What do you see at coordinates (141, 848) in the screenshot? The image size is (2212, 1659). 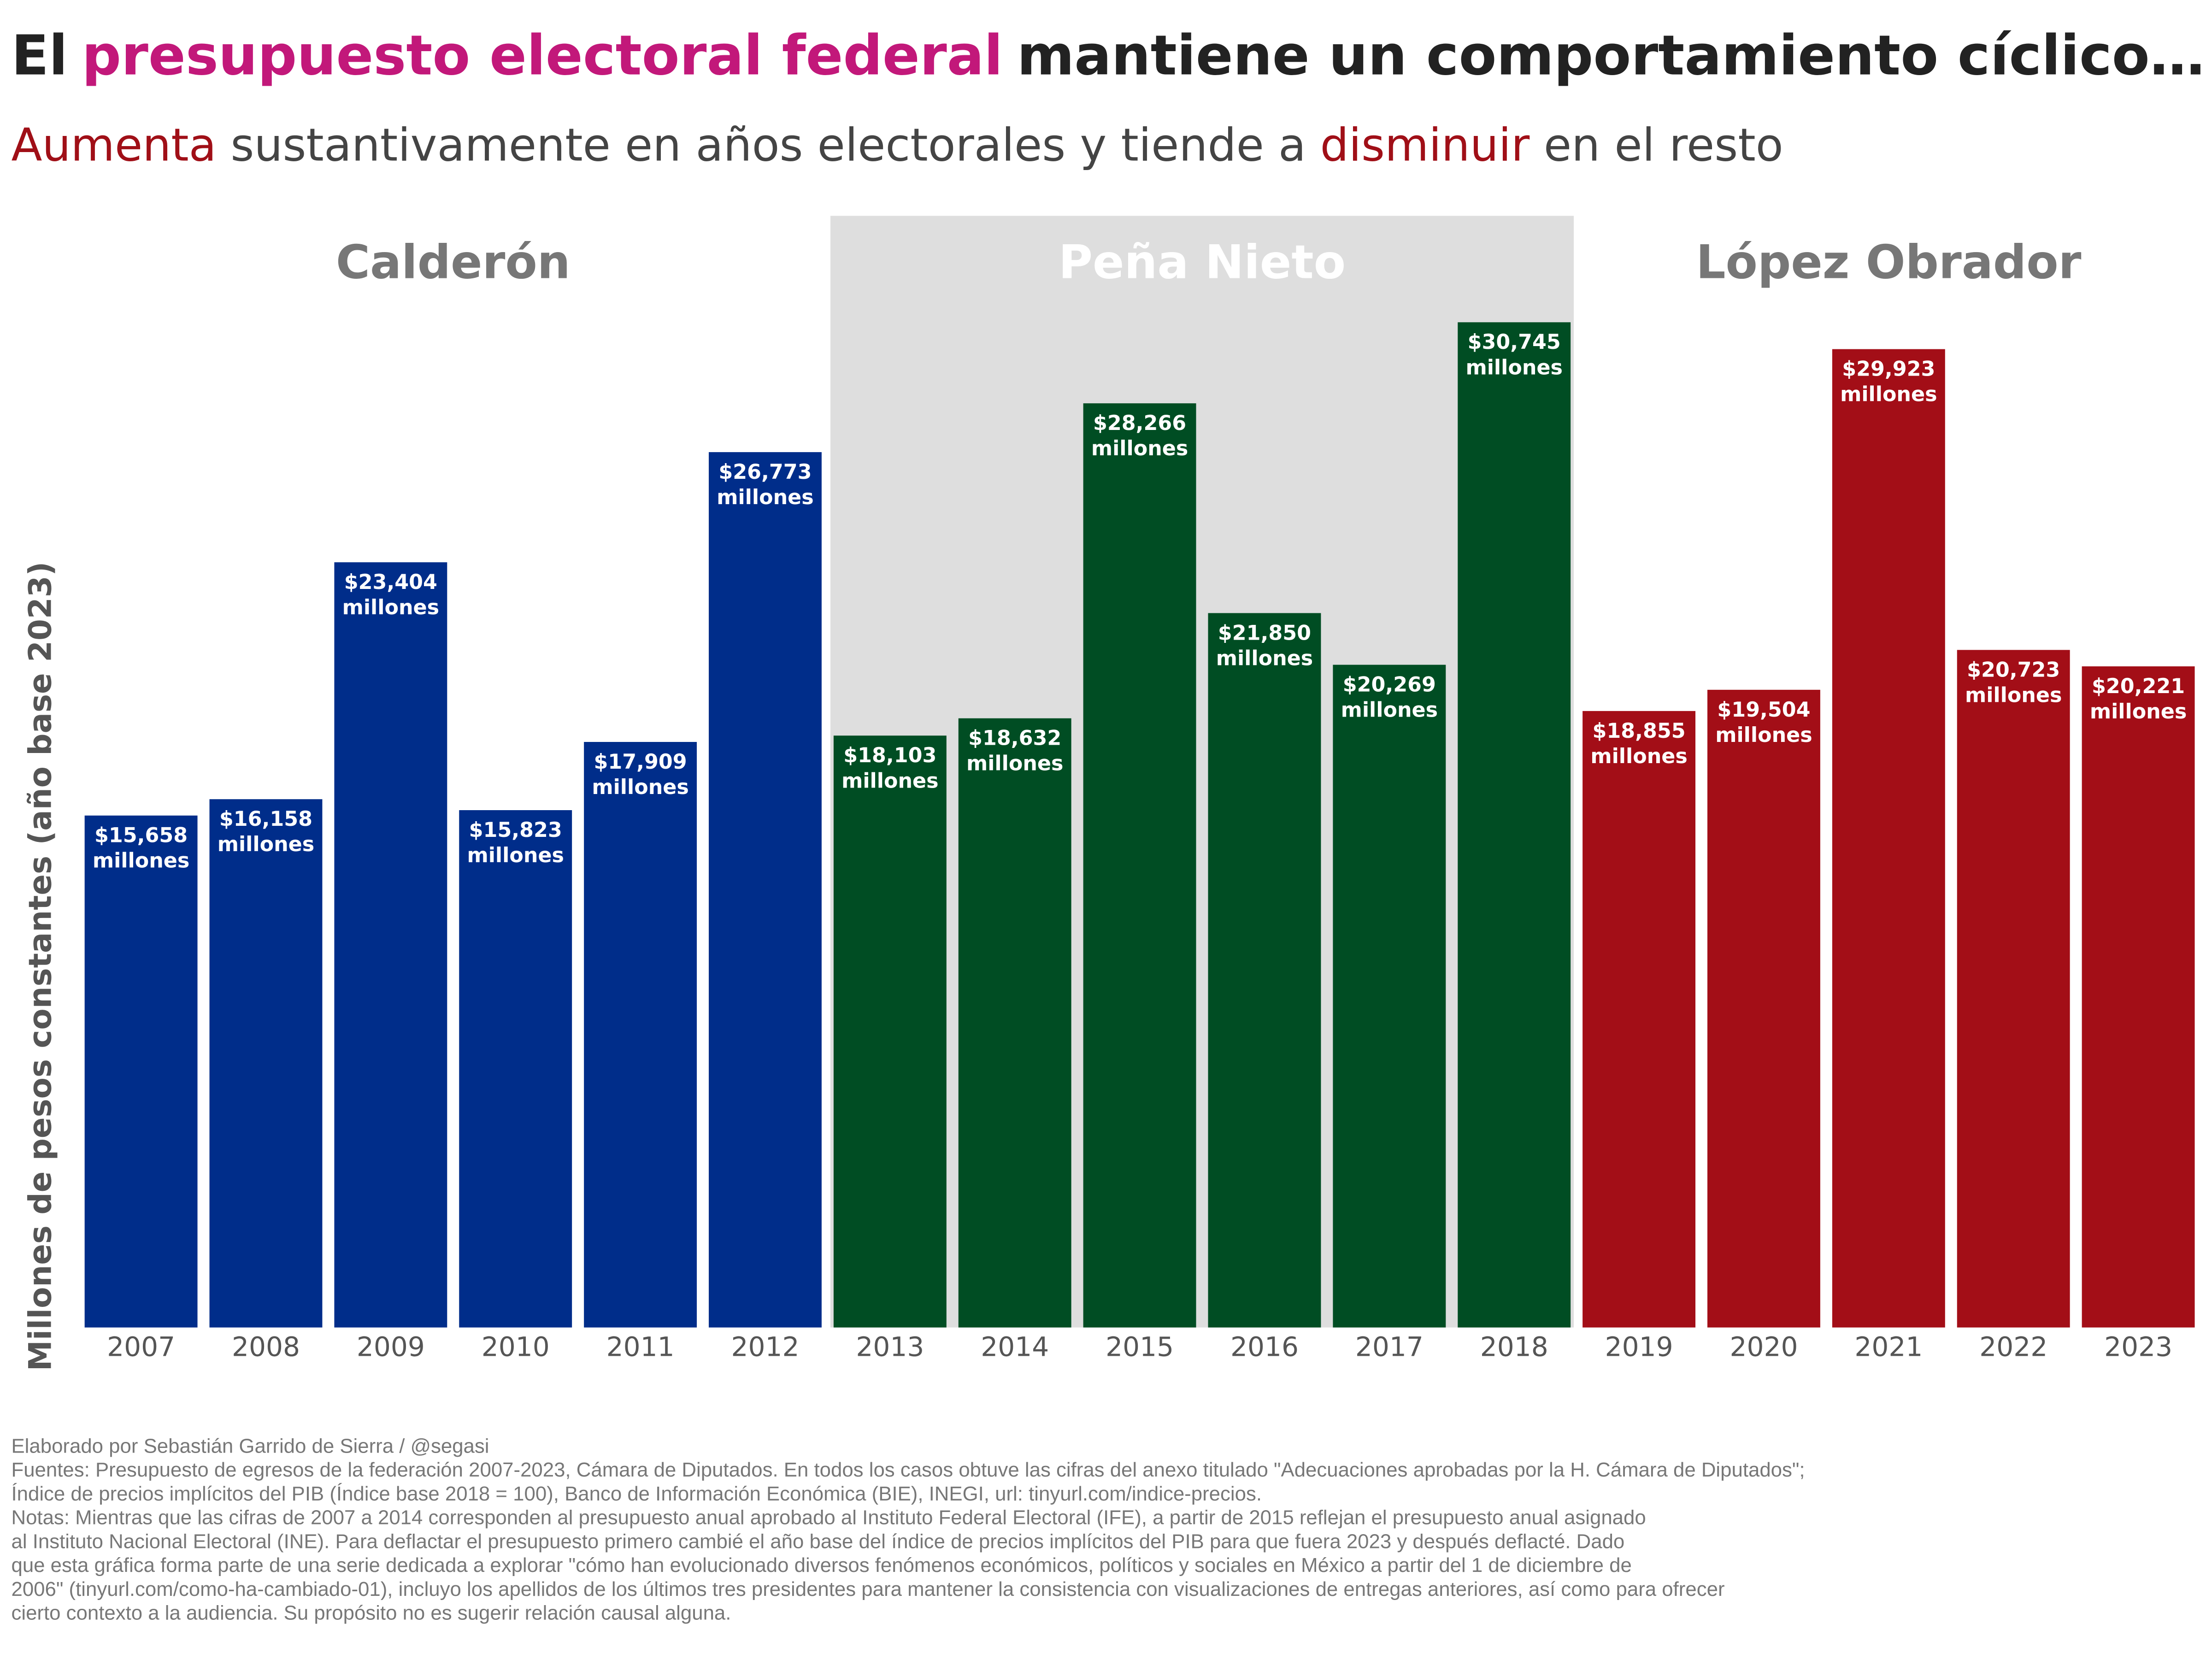 I see `data-label: $15,658 millones` at bounding box center [141, 848].